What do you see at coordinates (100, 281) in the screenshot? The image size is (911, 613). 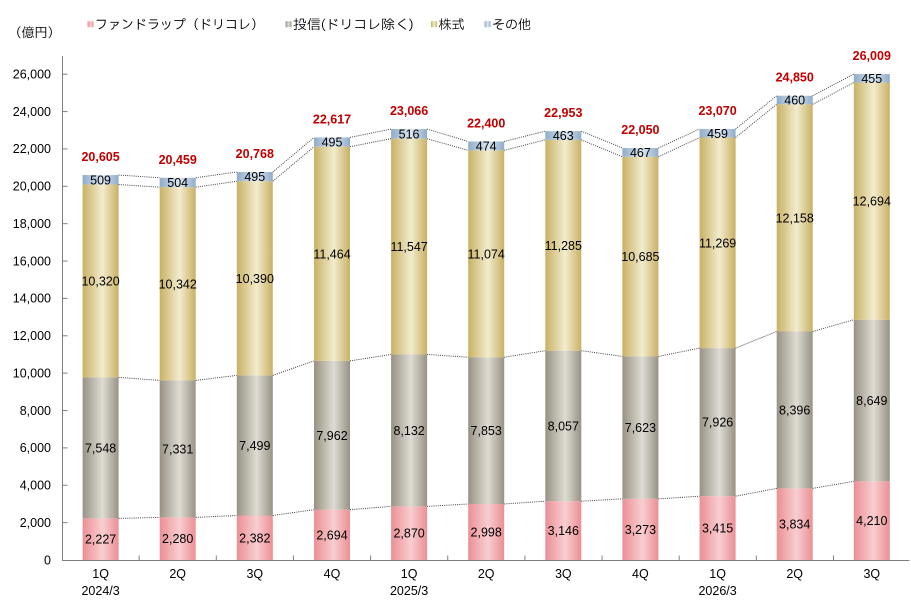 I see `svg-text: 10,320` at bounding box center [100, 281].